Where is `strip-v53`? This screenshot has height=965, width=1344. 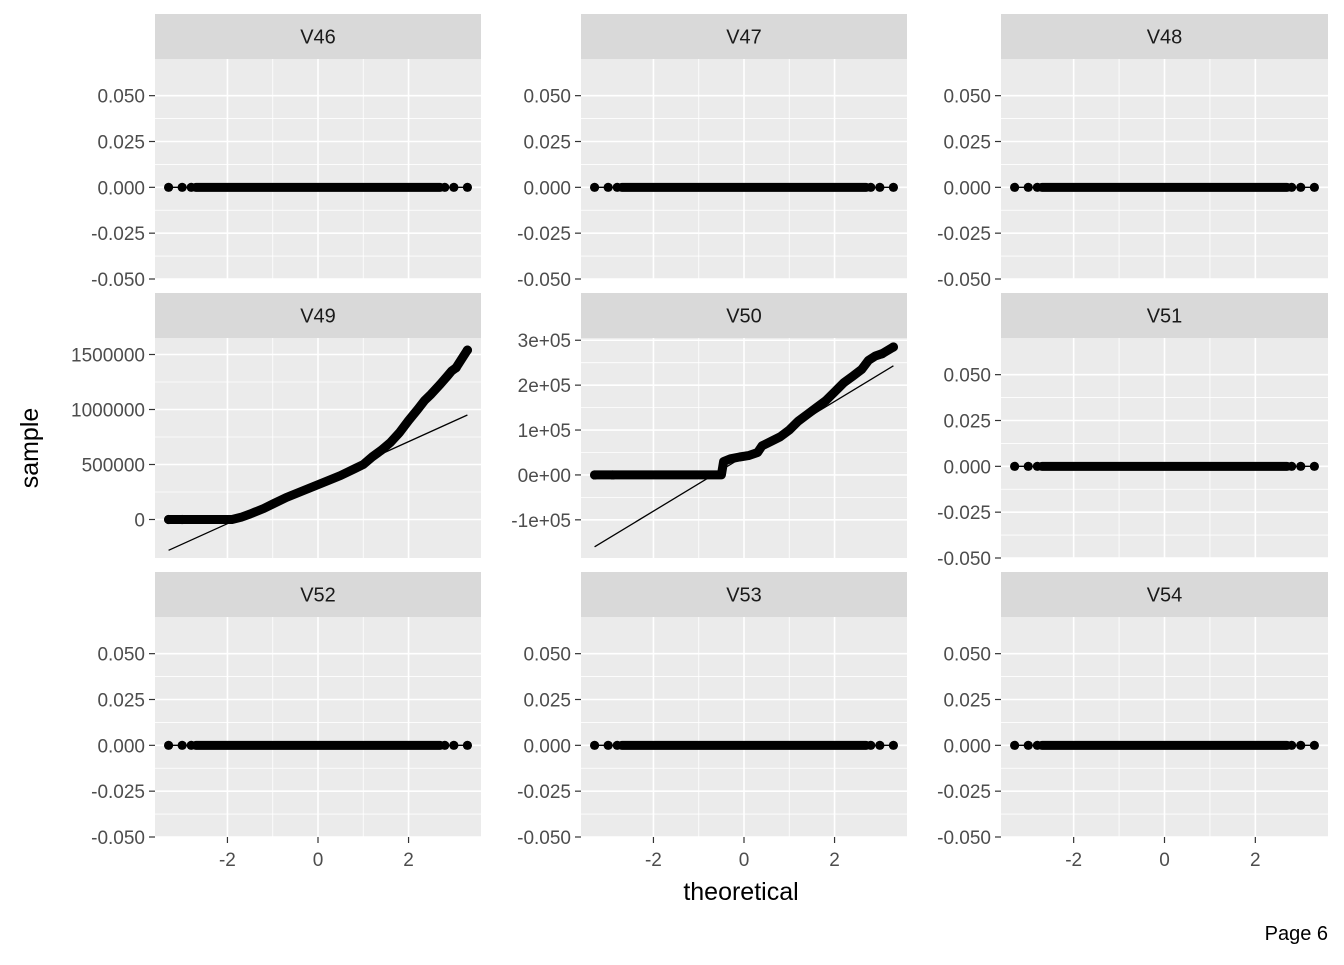
strip-v53 is located at coordinates (744, 594).